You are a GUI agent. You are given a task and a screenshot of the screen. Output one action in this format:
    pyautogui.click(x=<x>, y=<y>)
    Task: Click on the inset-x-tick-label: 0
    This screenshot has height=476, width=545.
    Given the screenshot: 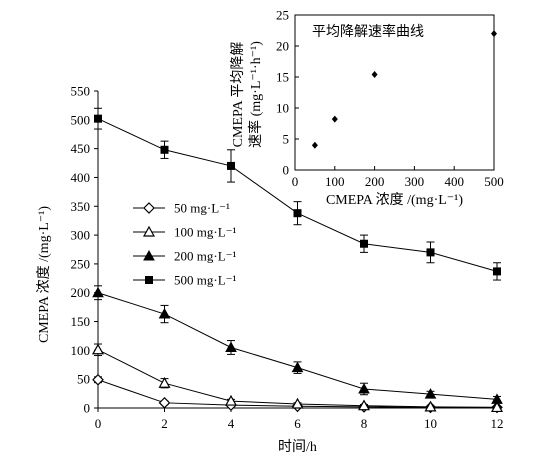 What is the action you would take?
    pyautogui.click(x=295, y=181)
    